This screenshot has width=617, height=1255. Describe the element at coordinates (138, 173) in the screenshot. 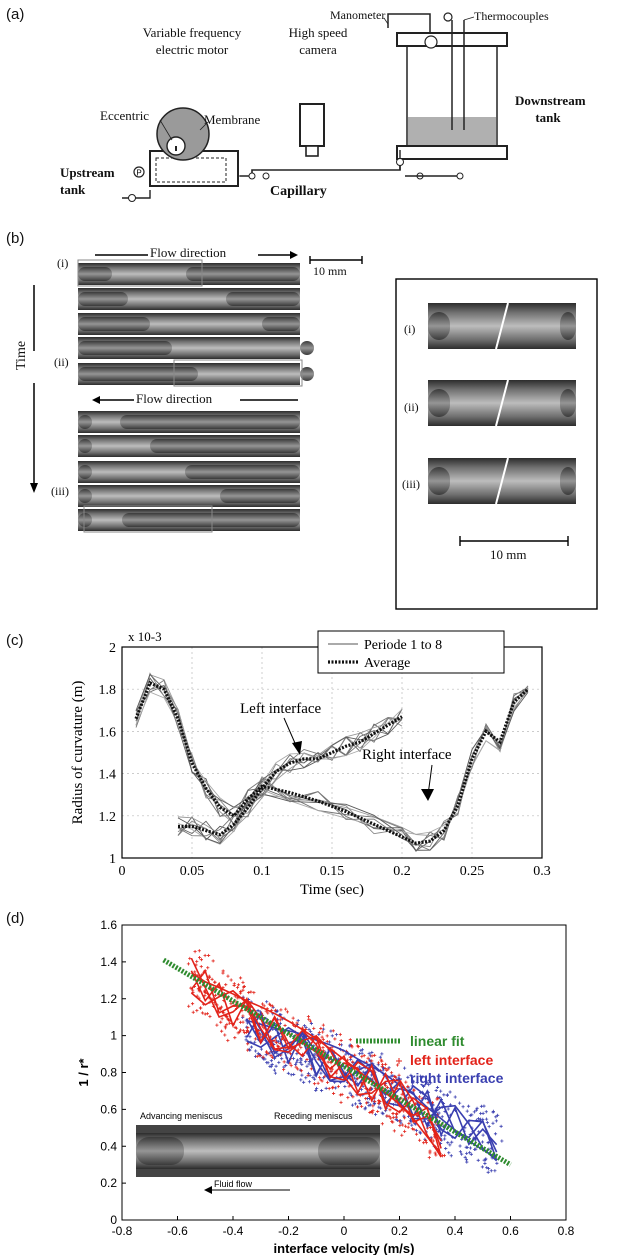

I see `pressure-symbol: P` at that location.